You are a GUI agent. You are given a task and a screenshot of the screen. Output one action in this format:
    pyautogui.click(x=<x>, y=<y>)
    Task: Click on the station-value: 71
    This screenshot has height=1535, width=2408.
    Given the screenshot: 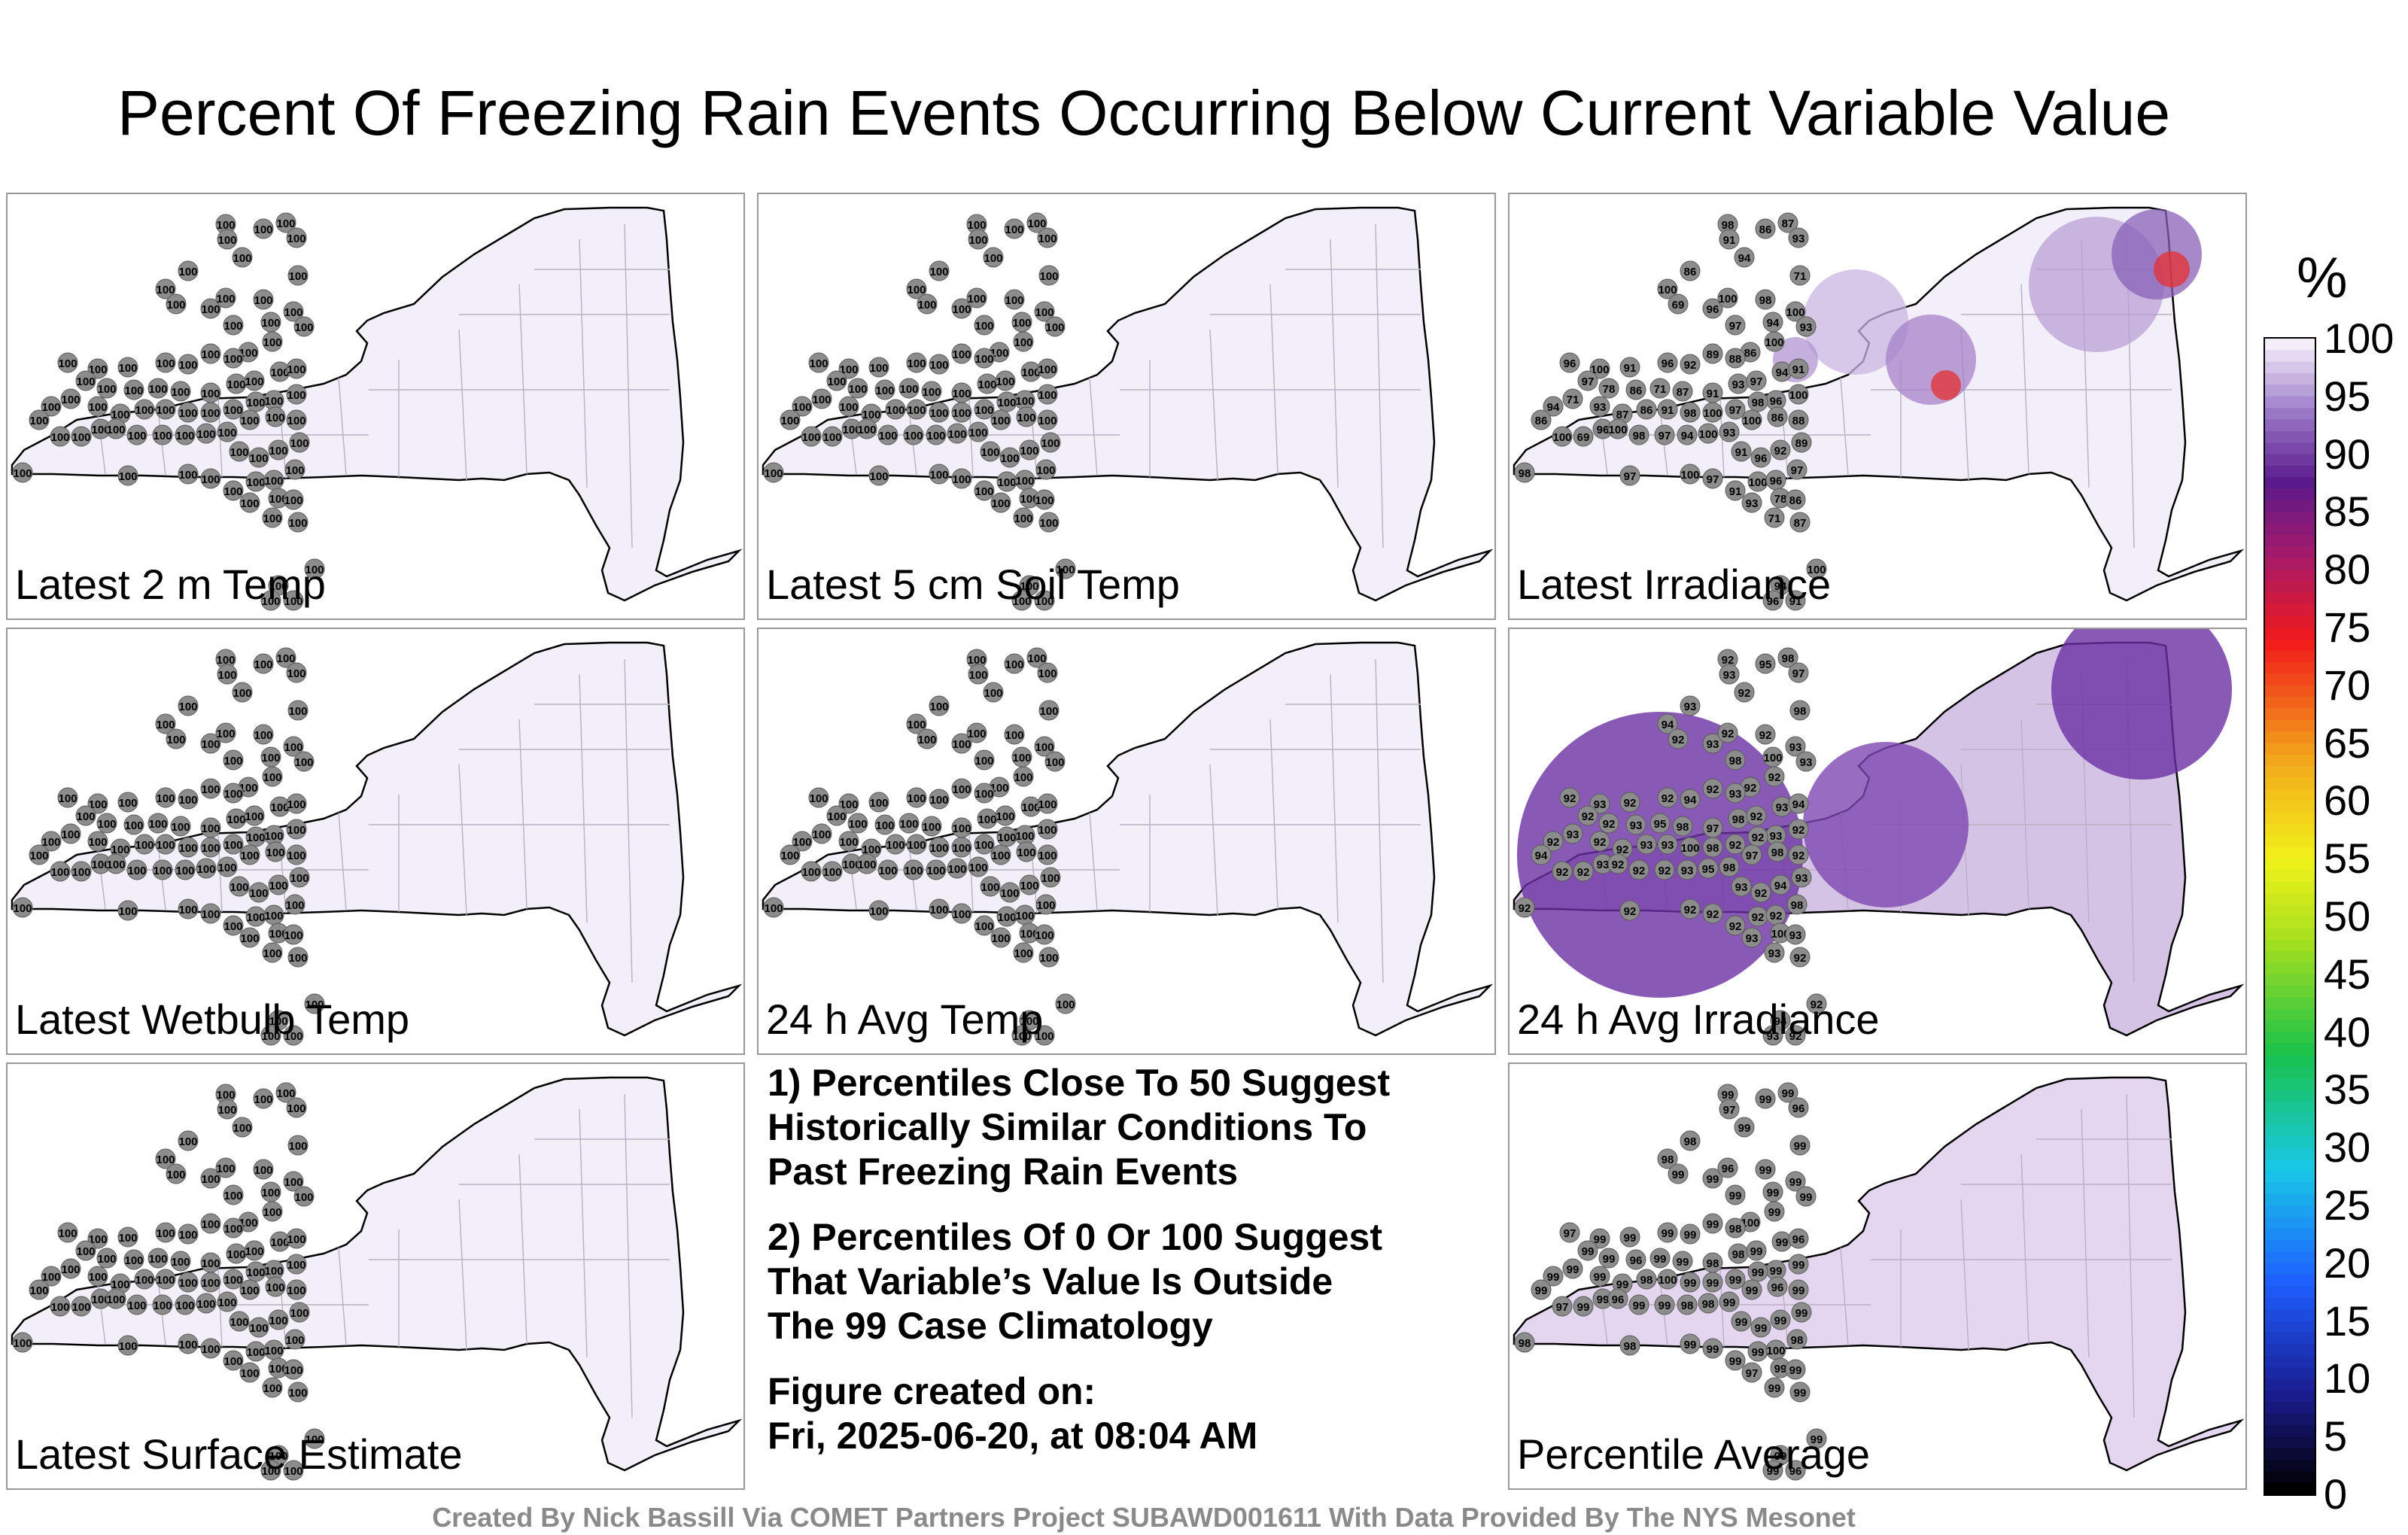 What is the action you would take?
    pyautogui.click(x=1774, y=518)
    